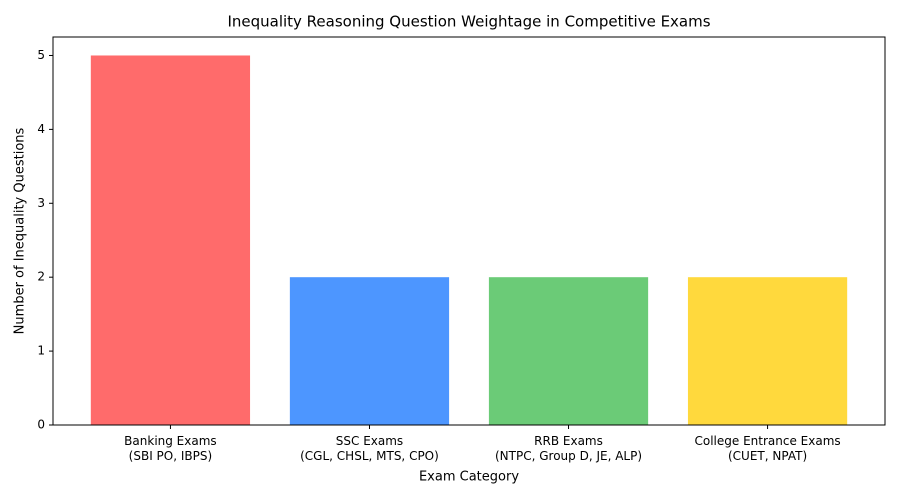  Describe the element at coordinates (767, 448) in the screenshot. I see `x-tick-label: College Entrance Exams (CUET, NPAT)` at that location.